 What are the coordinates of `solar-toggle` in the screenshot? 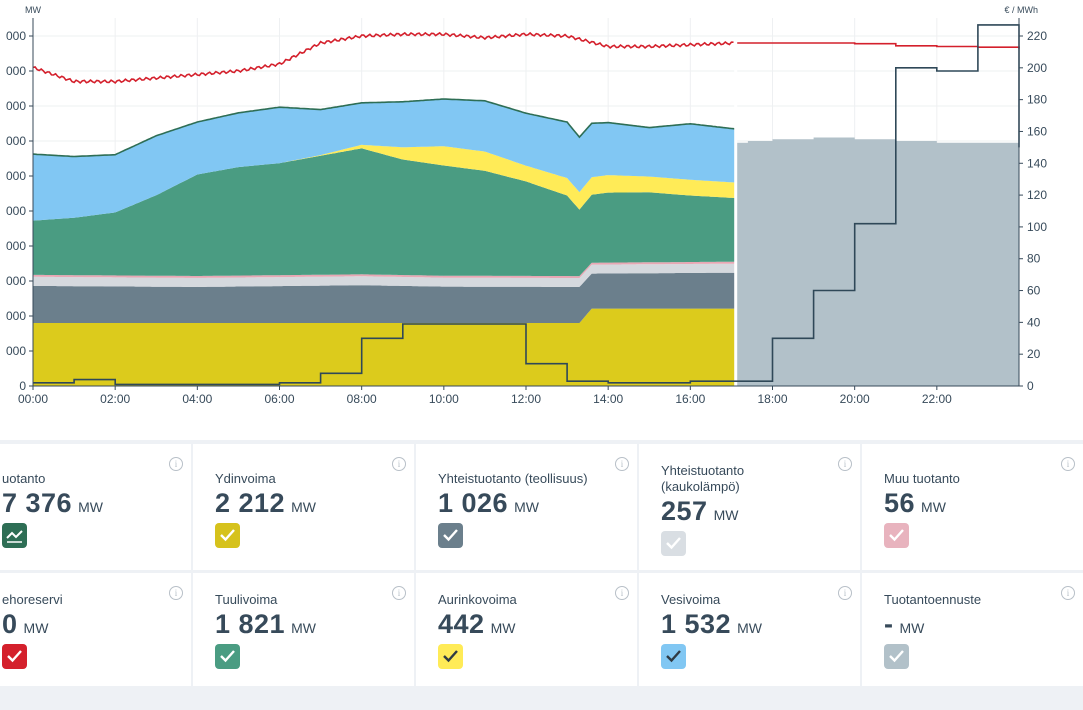 It's located at (450, 656).